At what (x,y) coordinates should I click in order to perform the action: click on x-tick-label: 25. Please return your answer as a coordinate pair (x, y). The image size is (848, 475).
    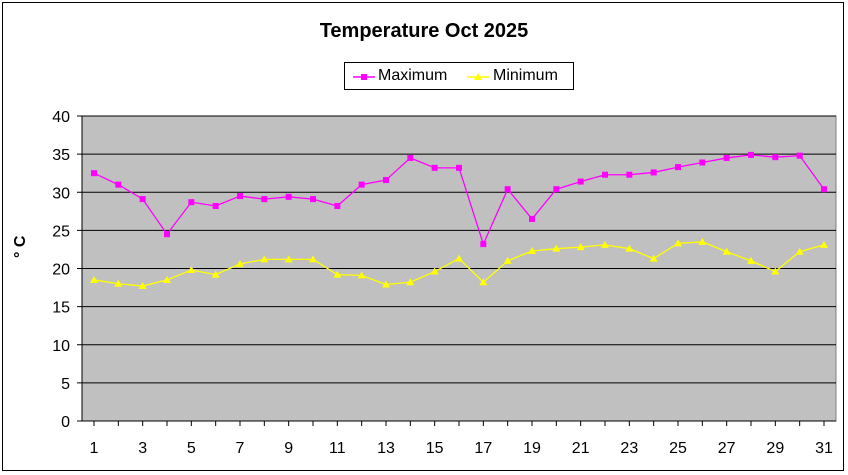
    Looking at the image, I should click on (678, 448).